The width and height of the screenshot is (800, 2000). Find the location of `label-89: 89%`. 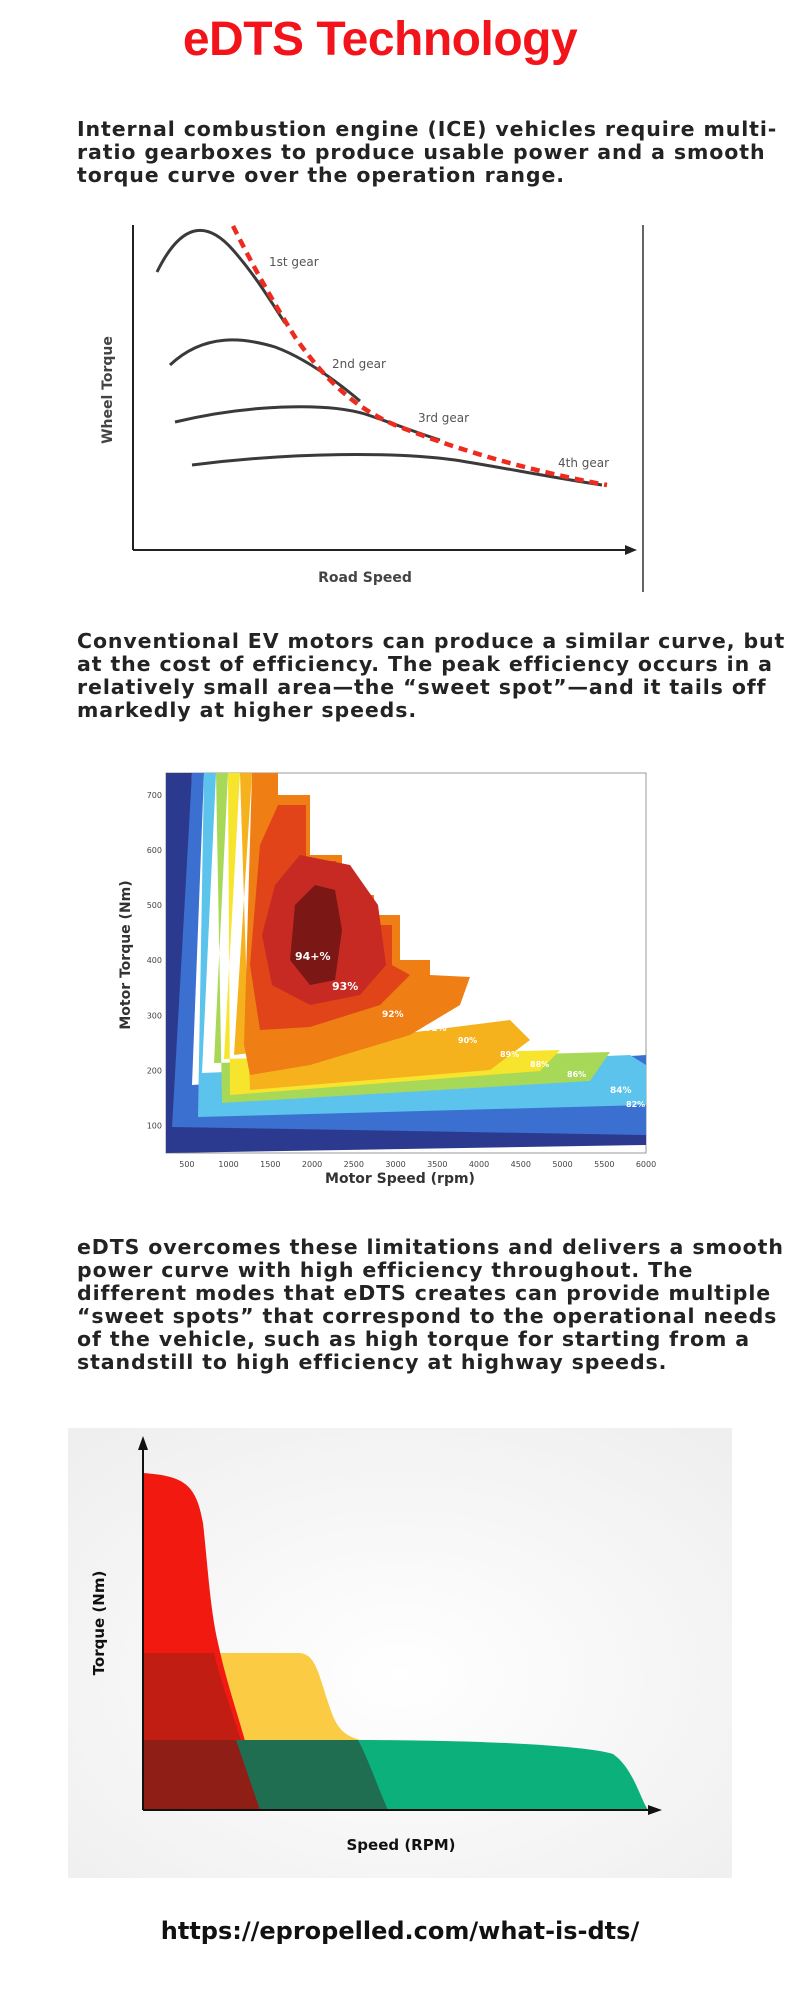

label-89: 89% is located at coordinates (509, 1054).